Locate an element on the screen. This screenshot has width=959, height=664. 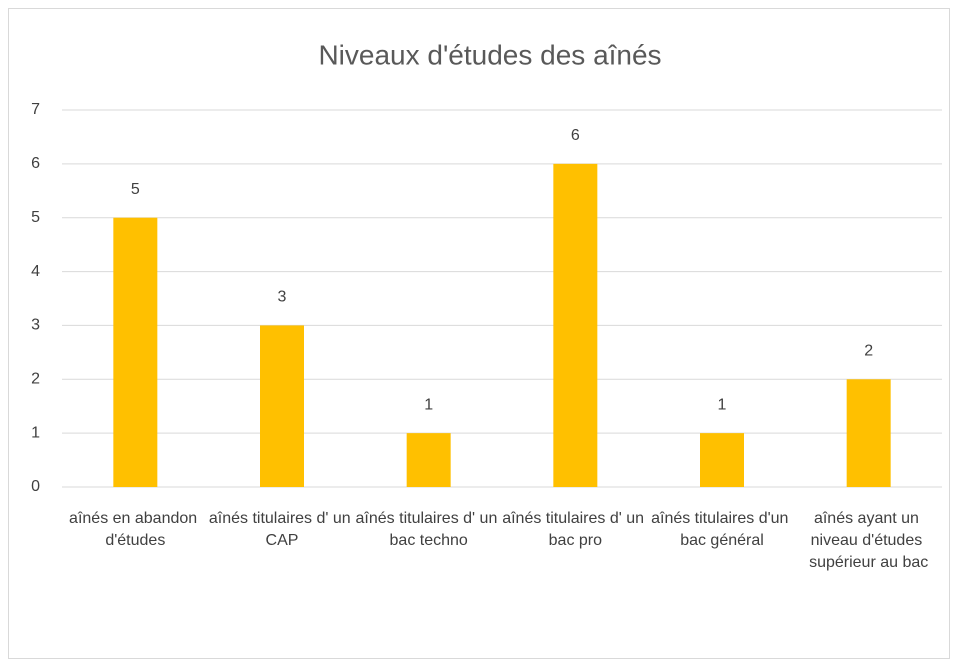
x-tick-label: aînés en abandon d'études is located at coordinates (135, 529).